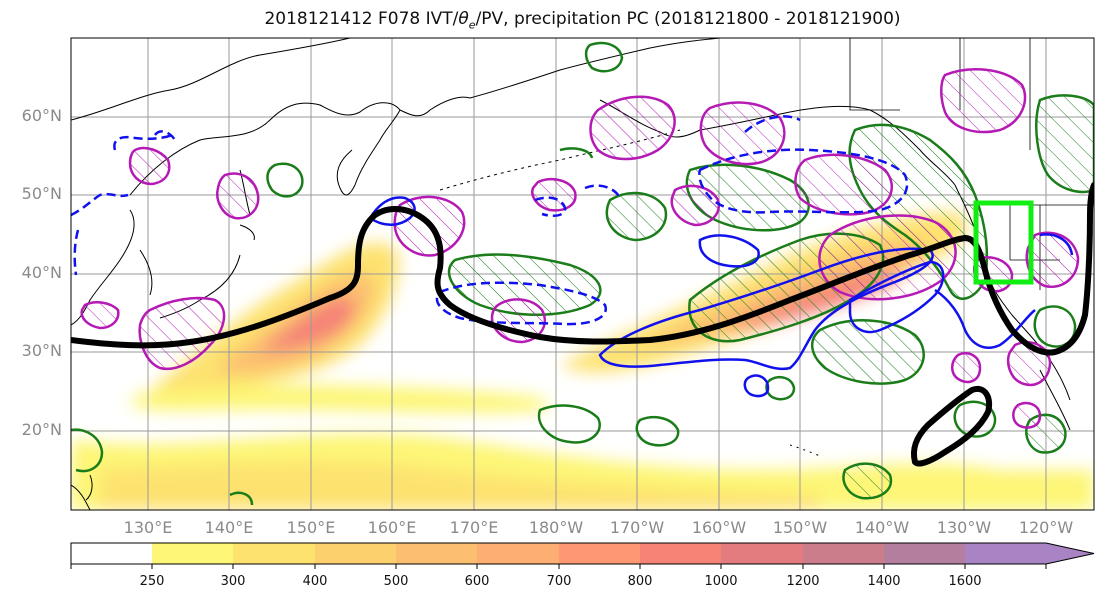  I want to click on green-region-subtropical-west, so click(569, 424).